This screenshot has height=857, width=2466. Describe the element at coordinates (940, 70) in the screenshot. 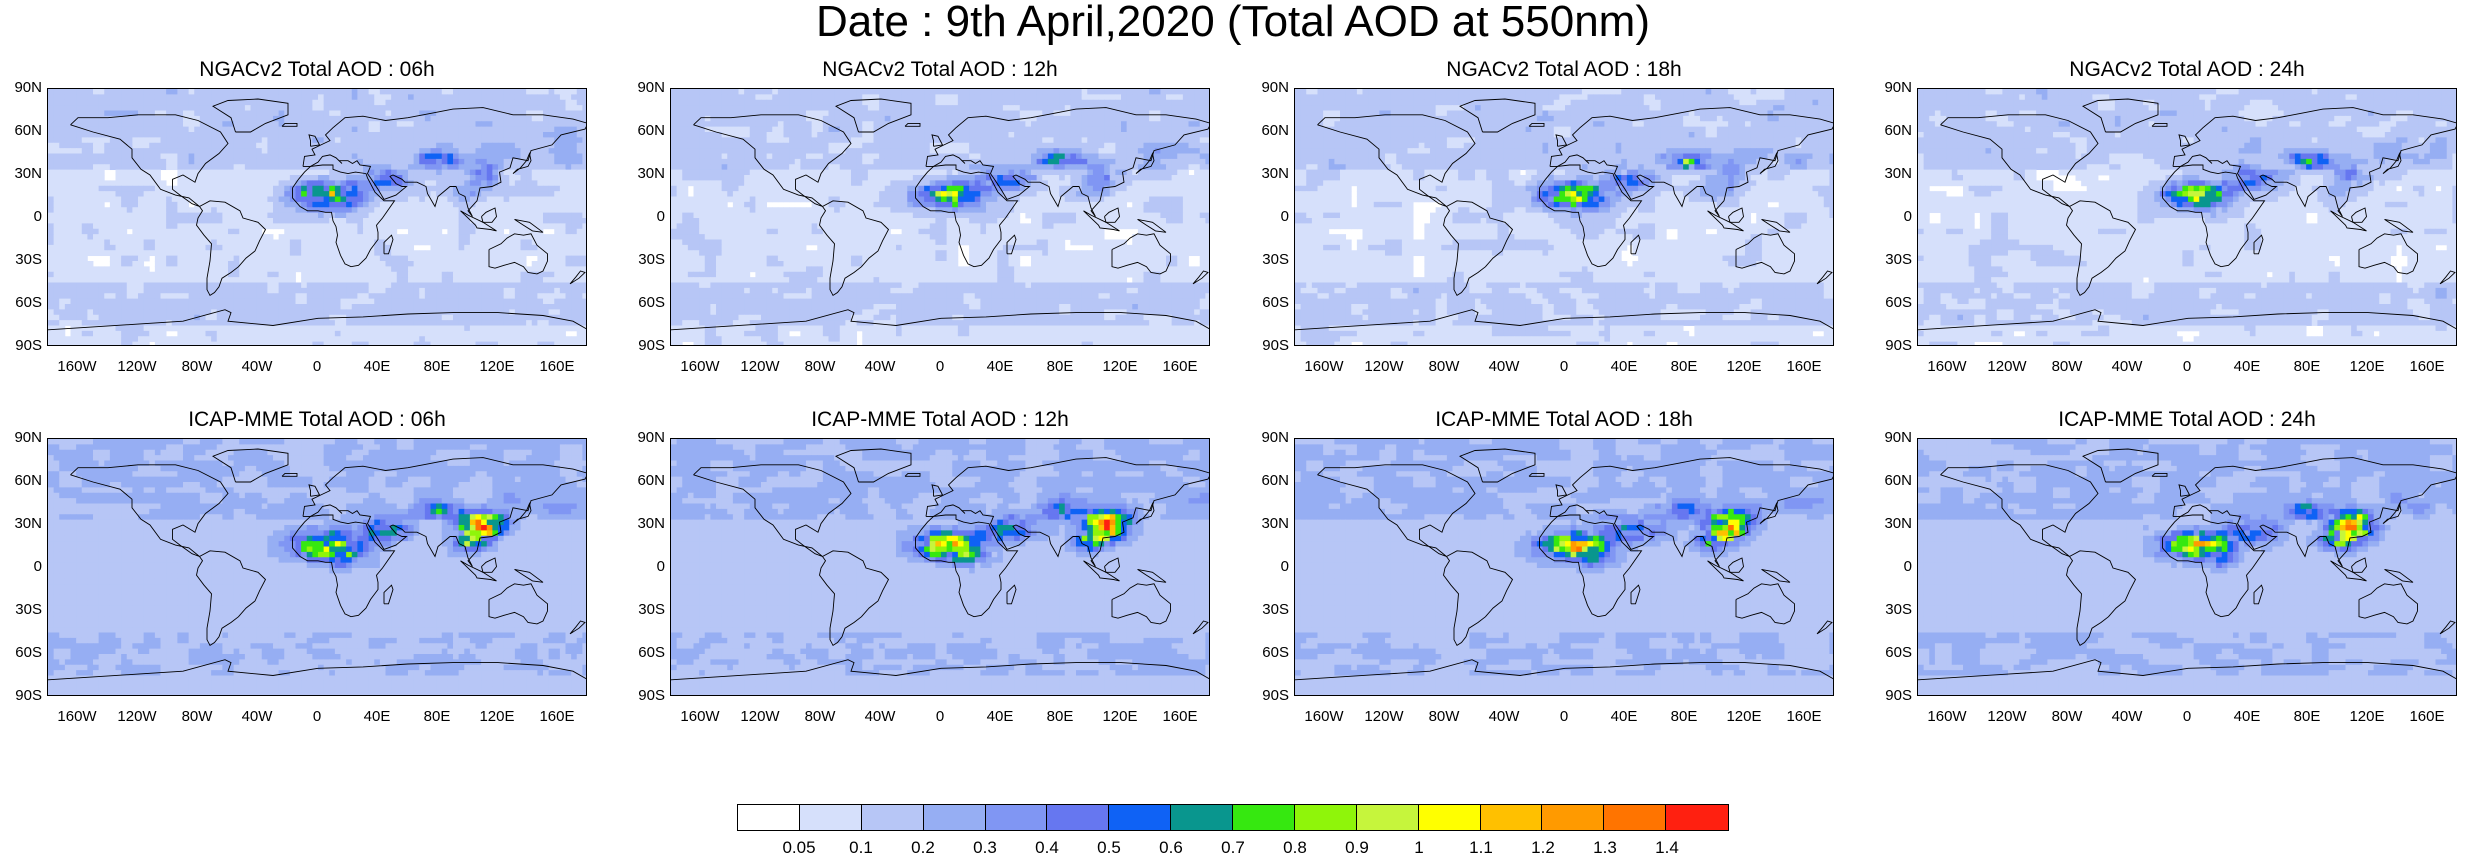

I see `panel-title: NGACv2 Total AOD : 12h` at that location.